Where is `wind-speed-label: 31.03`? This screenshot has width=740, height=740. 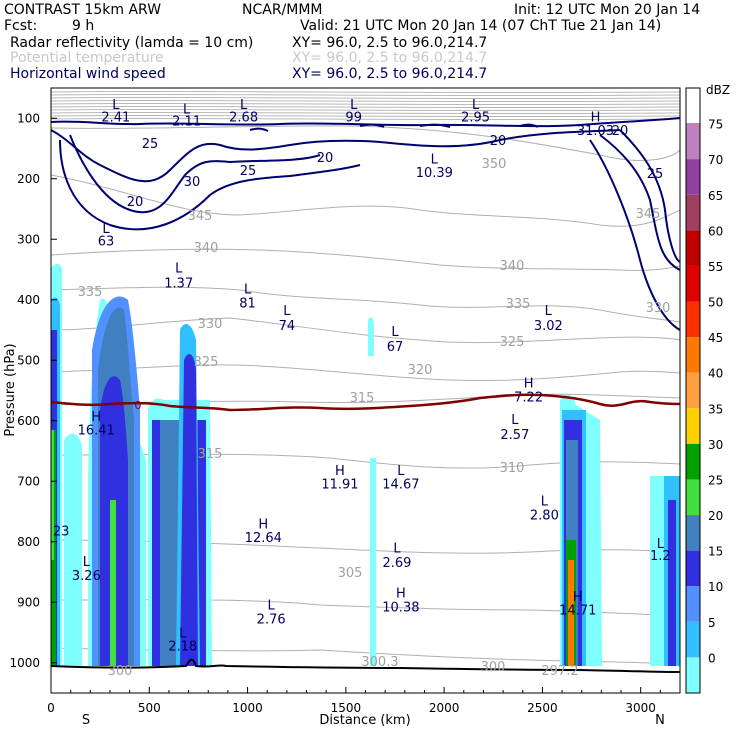 wind-speed-label: 31.03 is located at coordinates (595, 131).